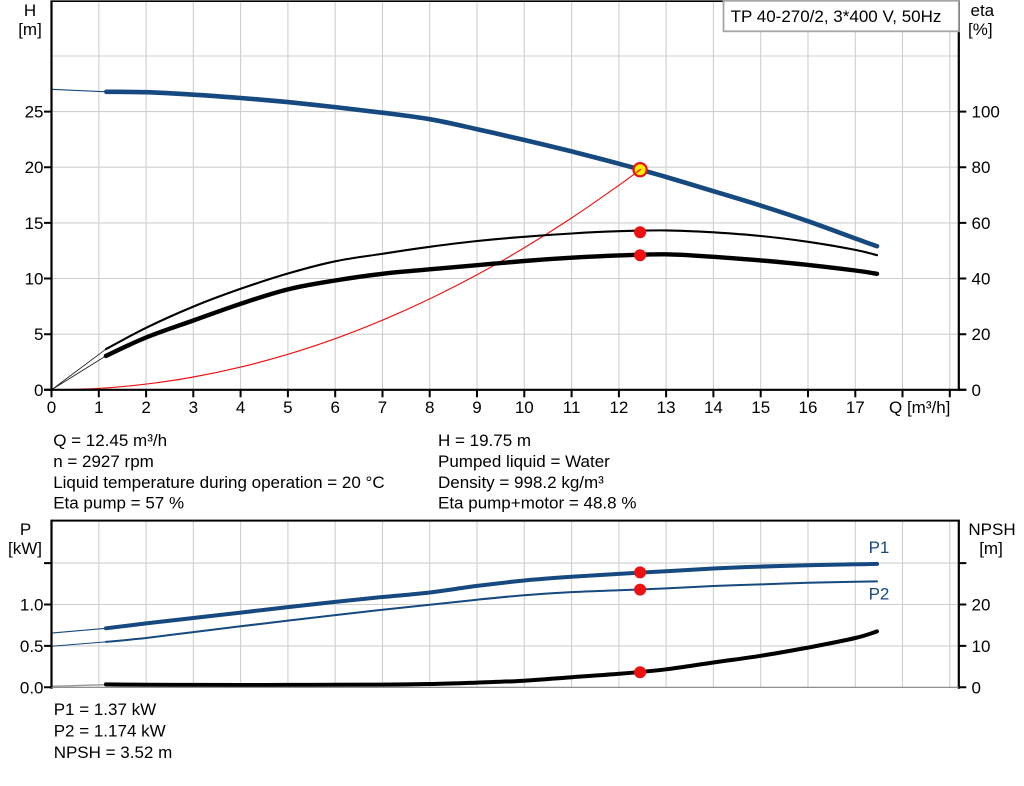 The width and height of the screenshot is (1024, 786). What do you see at coordinates (618, 407) in the screenshot?
I see `svg-text: 12` at bounding box center [618, 407].